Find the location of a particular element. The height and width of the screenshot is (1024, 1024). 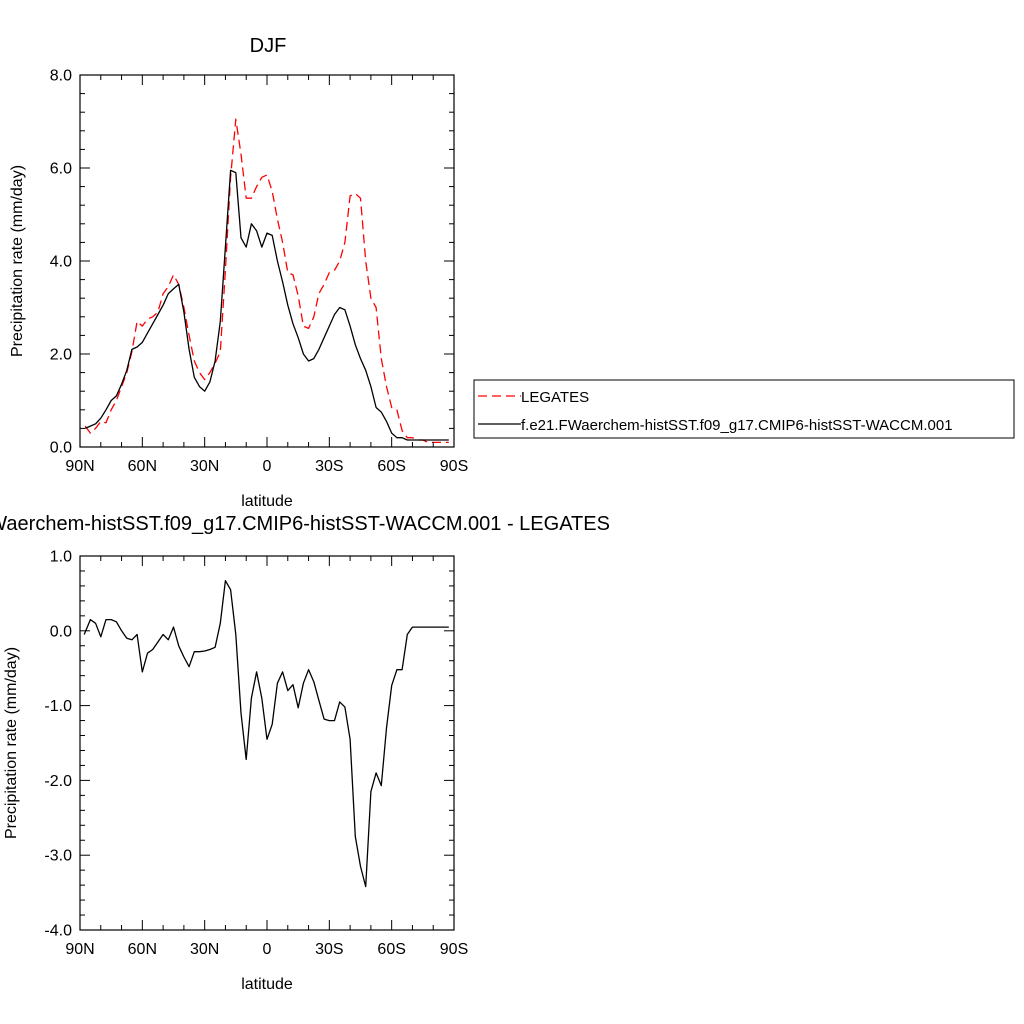

y-tick-label: 4.0 is located at coordinates (61, 262).